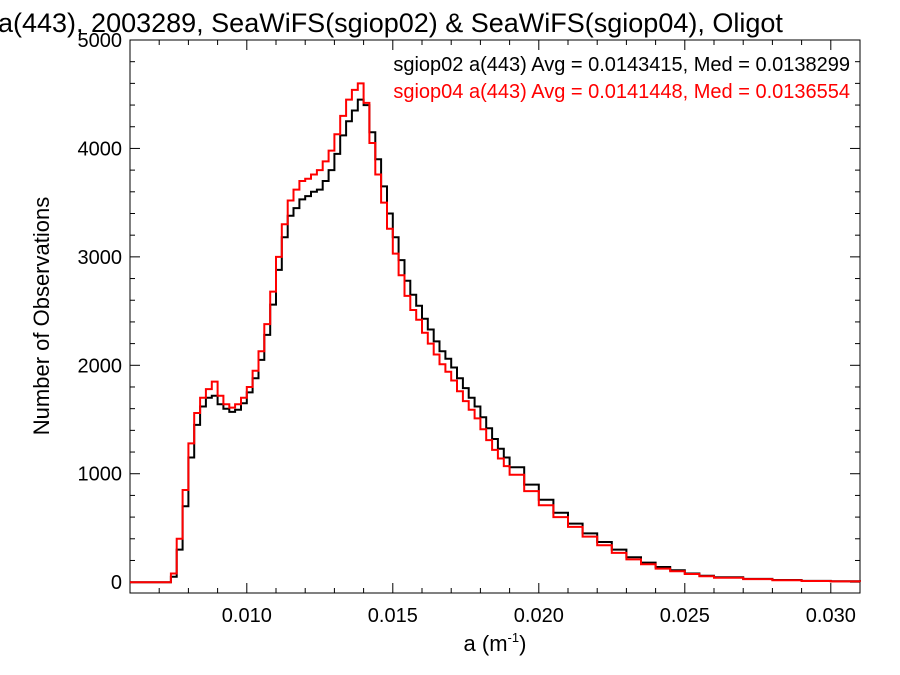  What do you see at coordinates (522, 643) in the screenshot?
I see `x-axis-label-end: )` at bounding box center [522, 643].